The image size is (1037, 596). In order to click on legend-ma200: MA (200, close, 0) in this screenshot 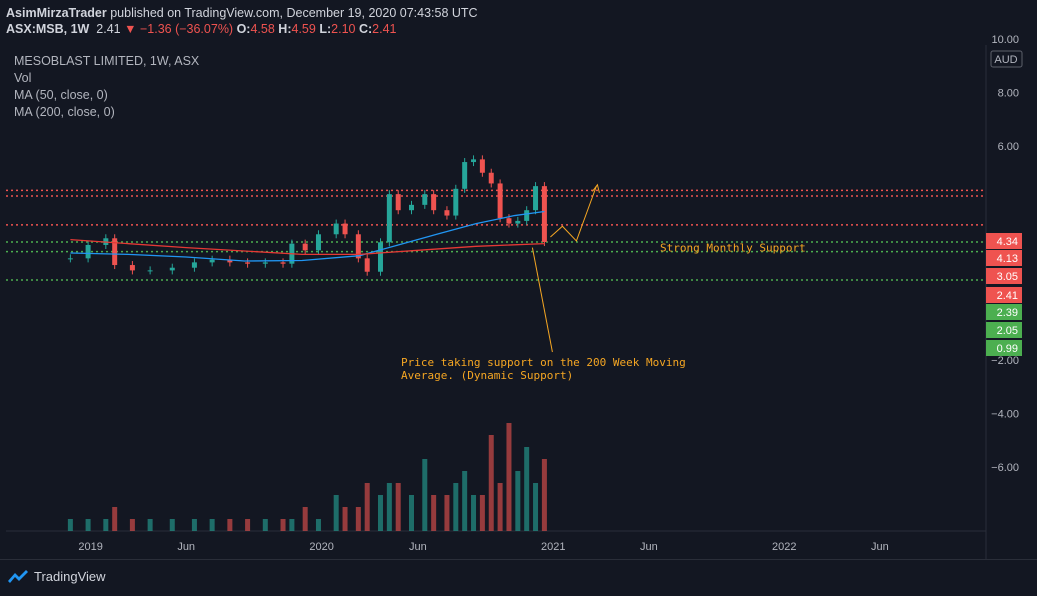, I will do `click(64, 112)`.